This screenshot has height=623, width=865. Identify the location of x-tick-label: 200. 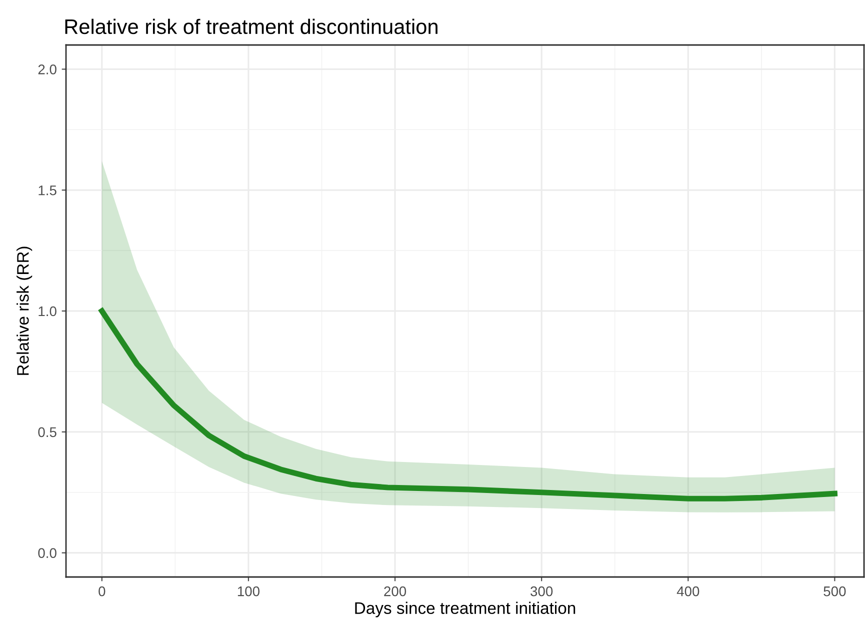
(395, 591).